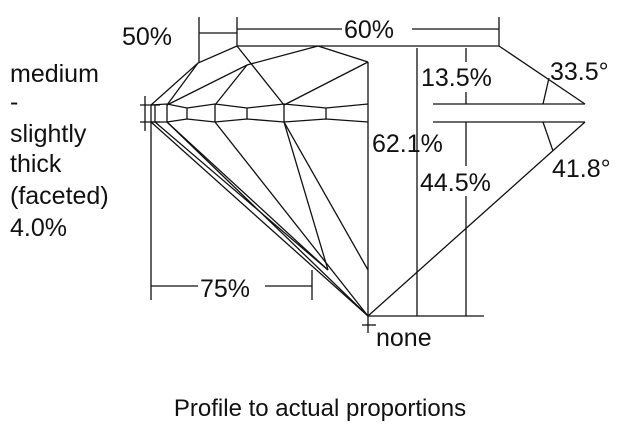 The image size is (640, 430). Describe the element at coordinates (59, 196) in the screenshot. I see `label-girdle-5: (faceted)` at that location.